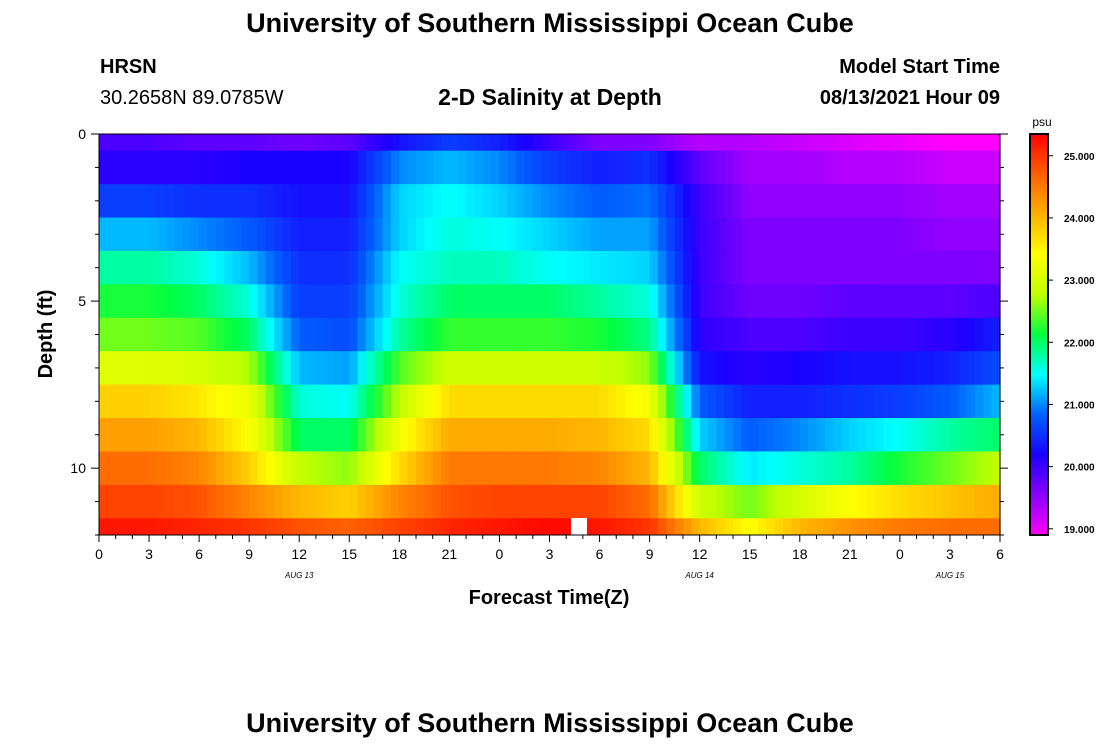  Describe the element at coordinates (650, 554) in the screenshot. I see `x-tick-label: 9` at that location.